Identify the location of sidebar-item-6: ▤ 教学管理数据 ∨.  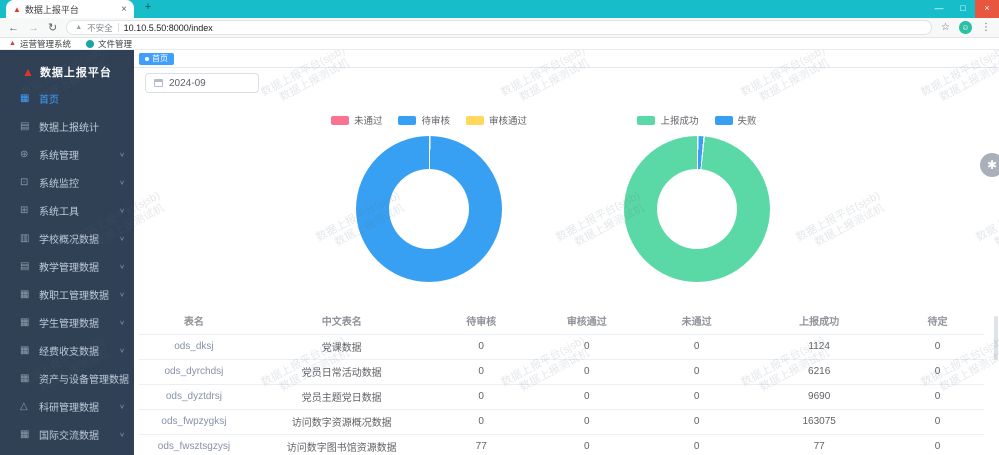
(67, 266).